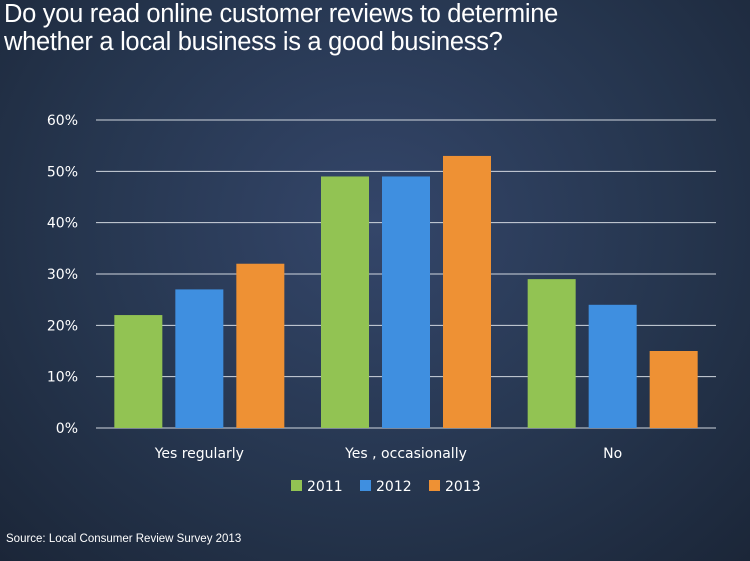  Describe the element at coordinates (62, 326) in the screenshot. I see `y-tick-label: 20%` at that location.